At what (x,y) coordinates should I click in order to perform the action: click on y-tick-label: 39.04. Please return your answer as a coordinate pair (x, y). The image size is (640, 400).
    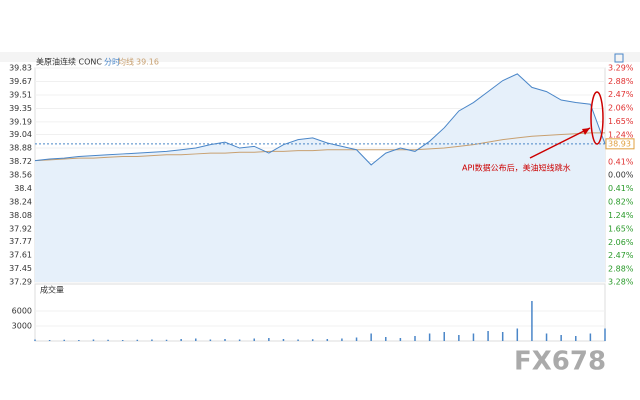
    Looking at the image, I should click on (20, 134).